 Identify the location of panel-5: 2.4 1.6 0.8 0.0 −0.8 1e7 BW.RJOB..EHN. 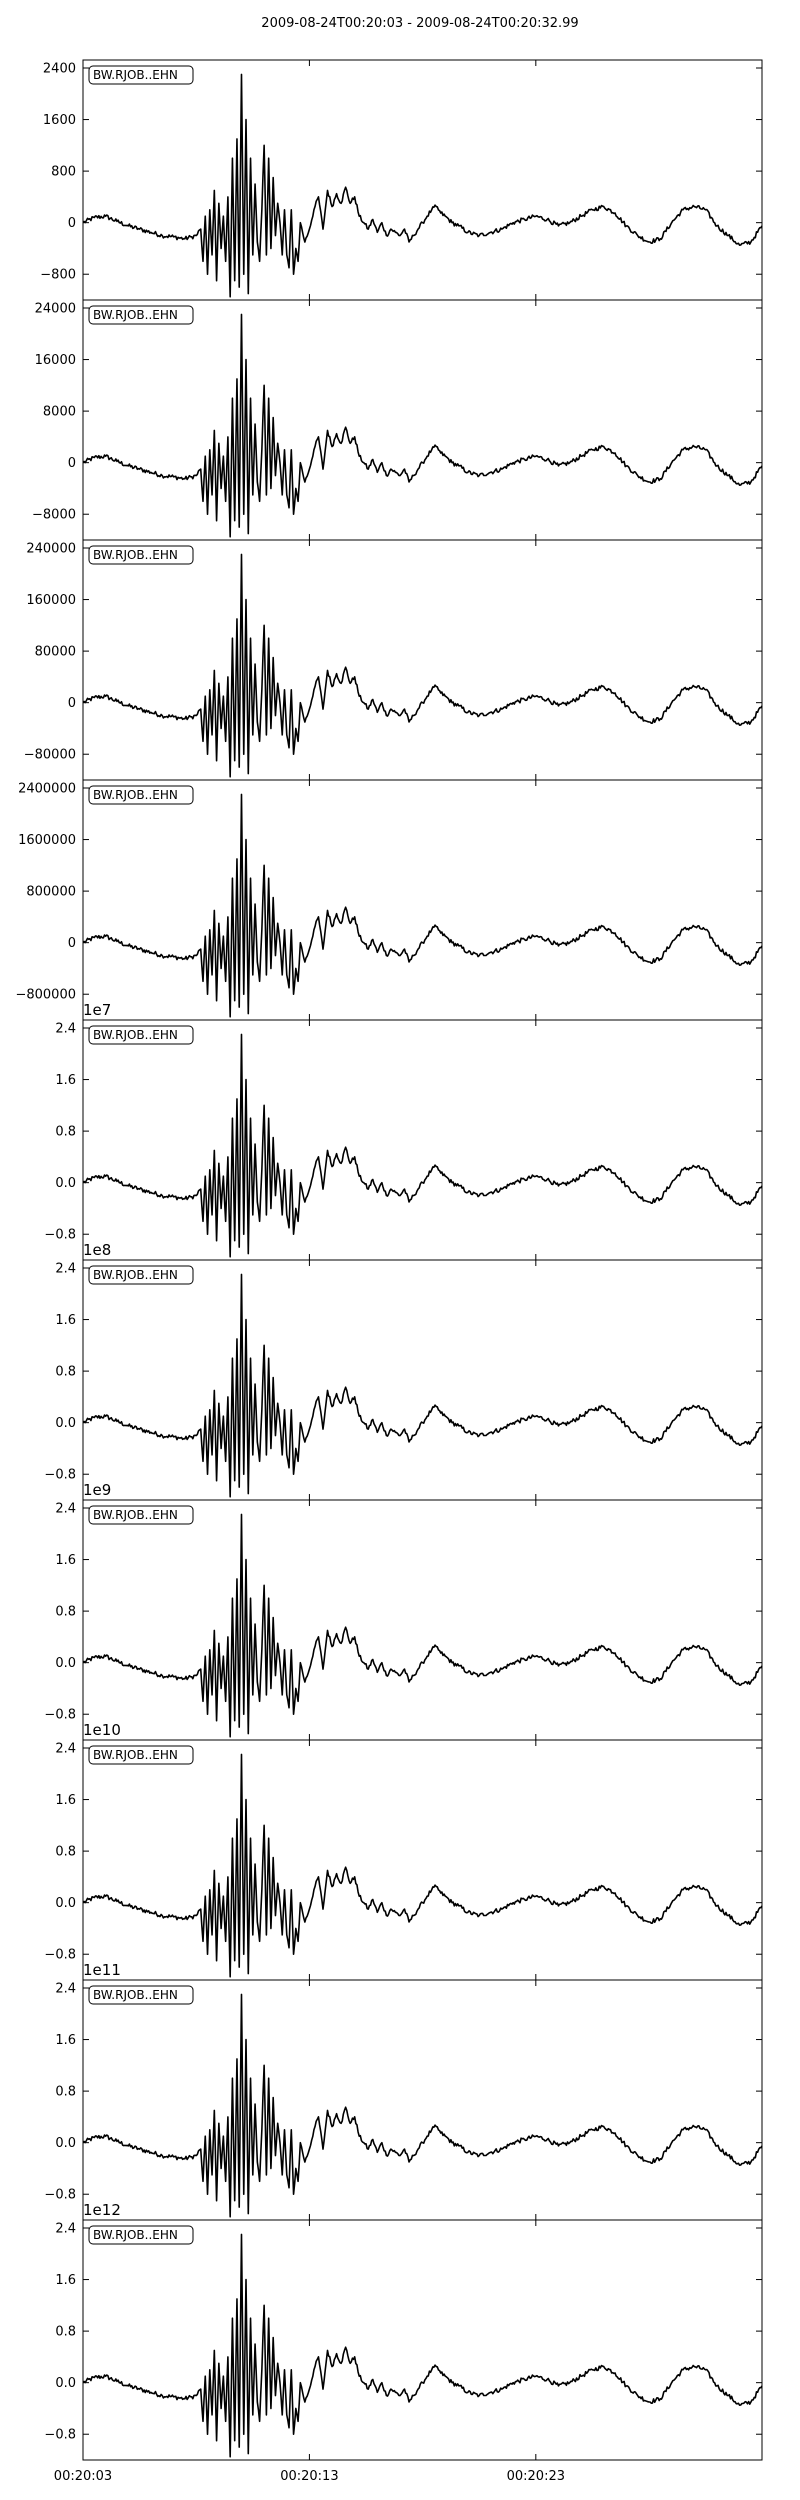
(403, 1131).